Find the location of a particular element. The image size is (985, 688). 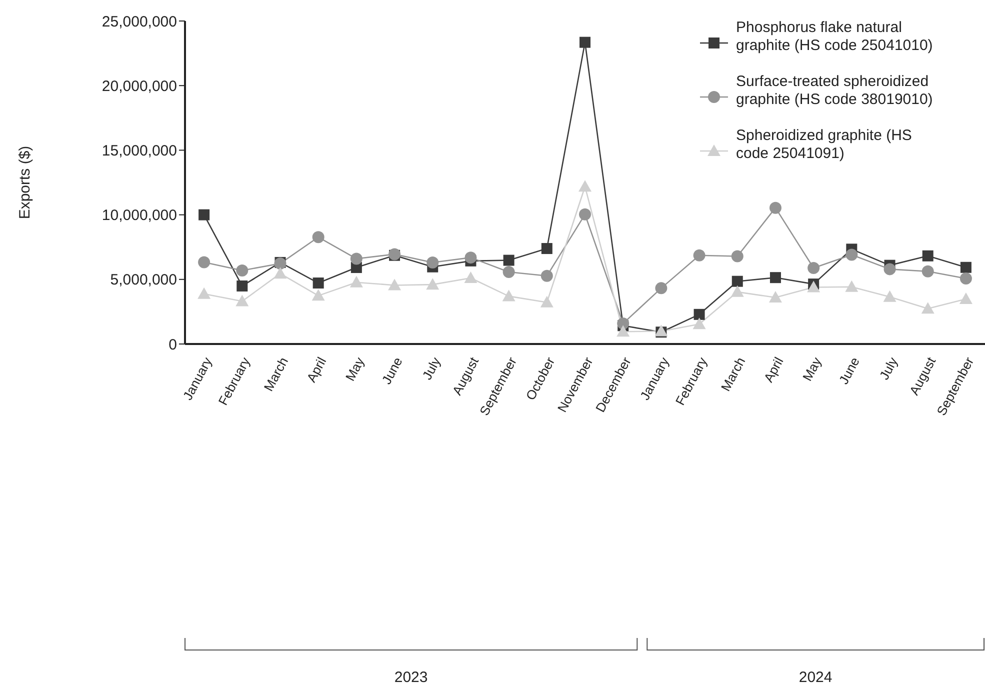

legend-label: Surface-treated spheroidized graphite (HS code 38019010) is located at coordinates (835, 91).